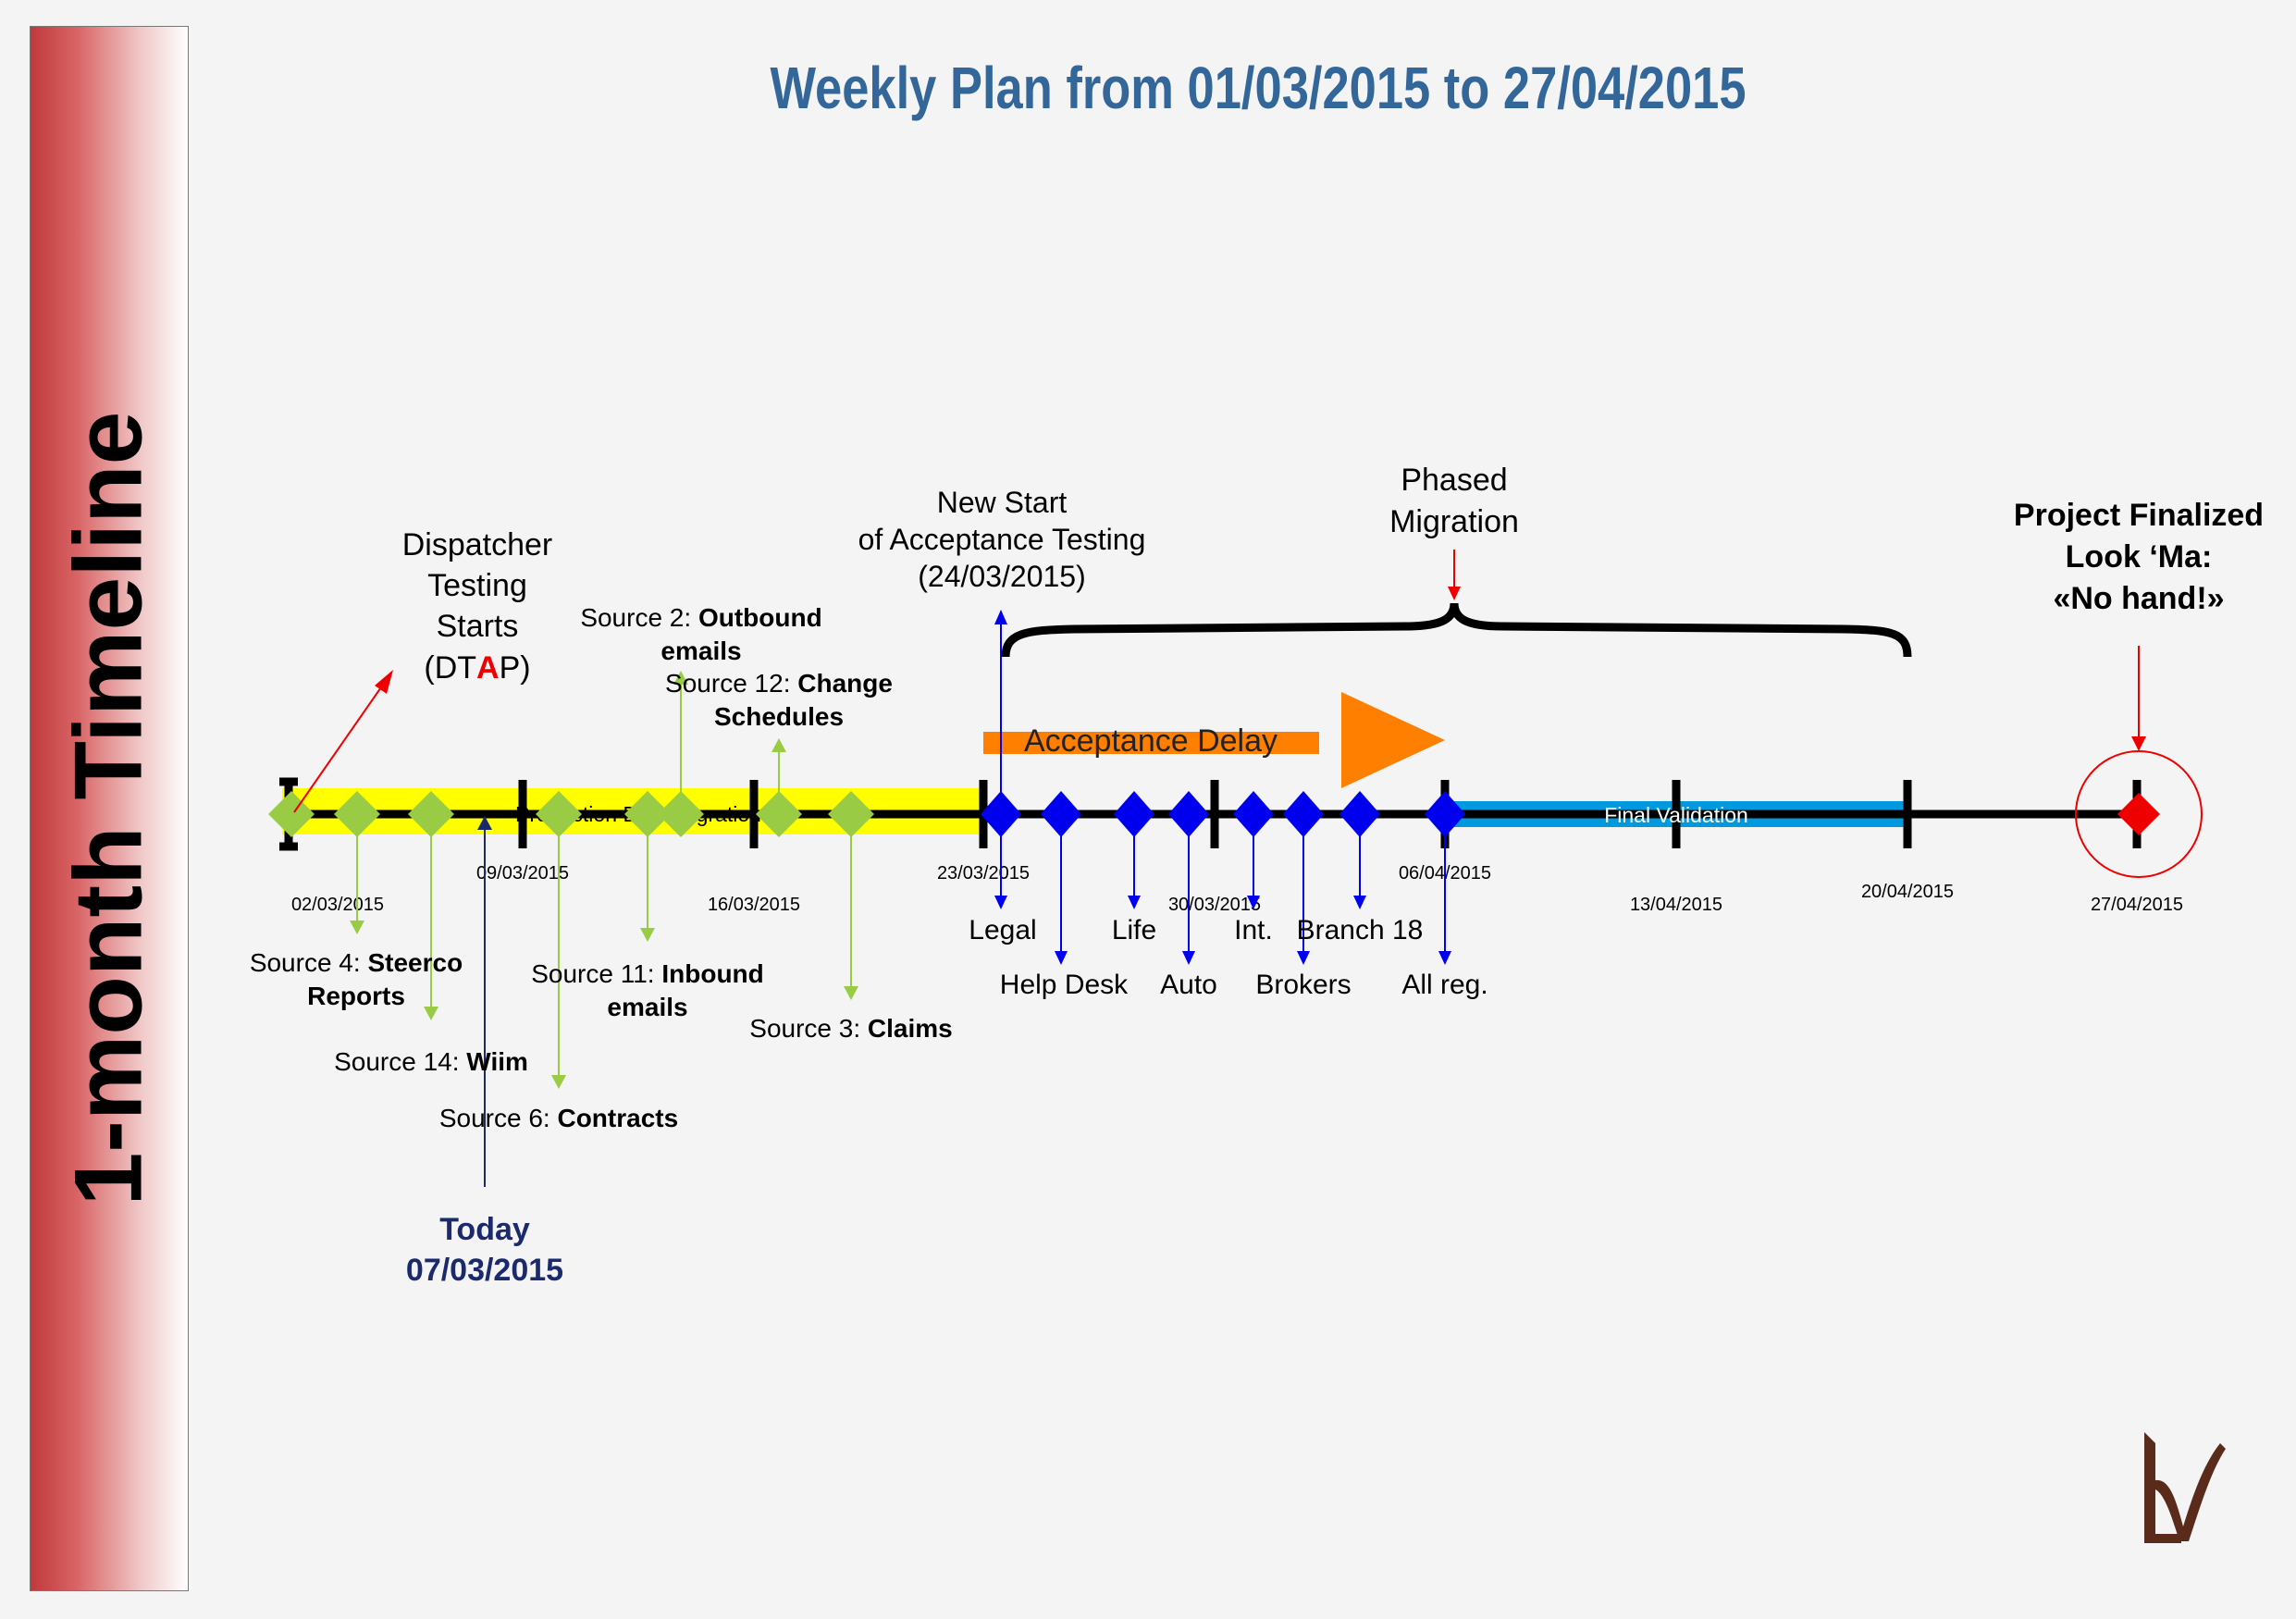  I want to click on branch-label-helpdesk: Help Desk, so click(1064, 985).